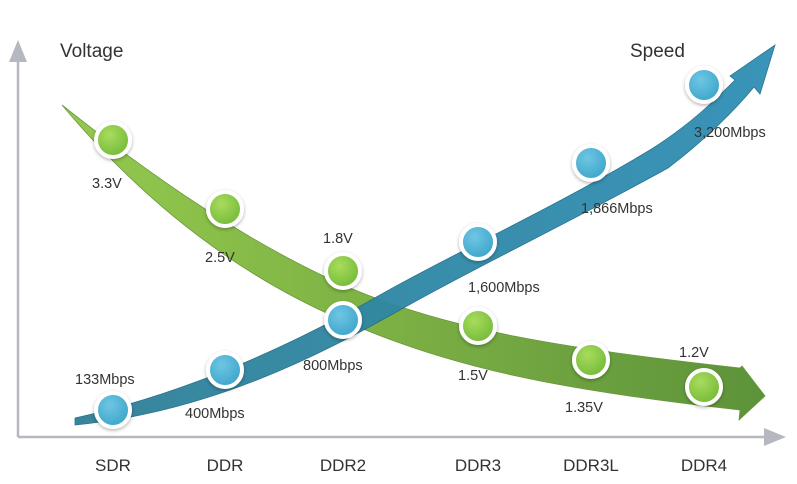 The image size is (797, 484). Describe the element at coordinates (730, 133) in the screenshot. I see `speed-data-label: 3,200Mbps` at that location.